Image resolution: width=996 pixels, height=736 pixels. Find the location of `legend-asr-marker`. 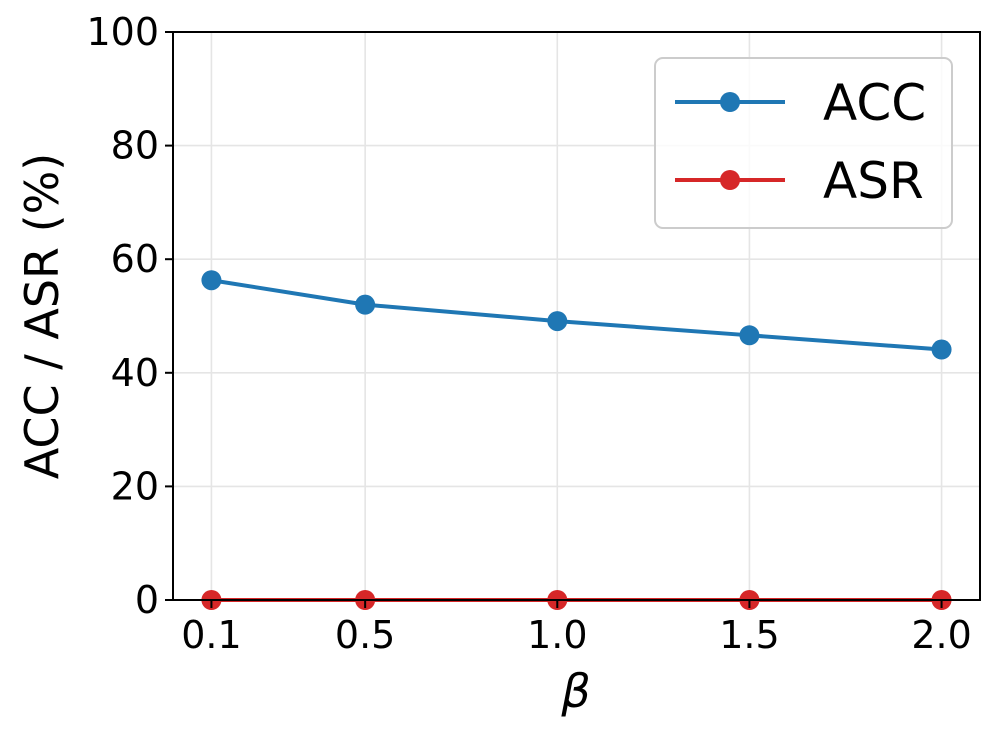

legend-asr-marker is located at coordinates (730, 180).